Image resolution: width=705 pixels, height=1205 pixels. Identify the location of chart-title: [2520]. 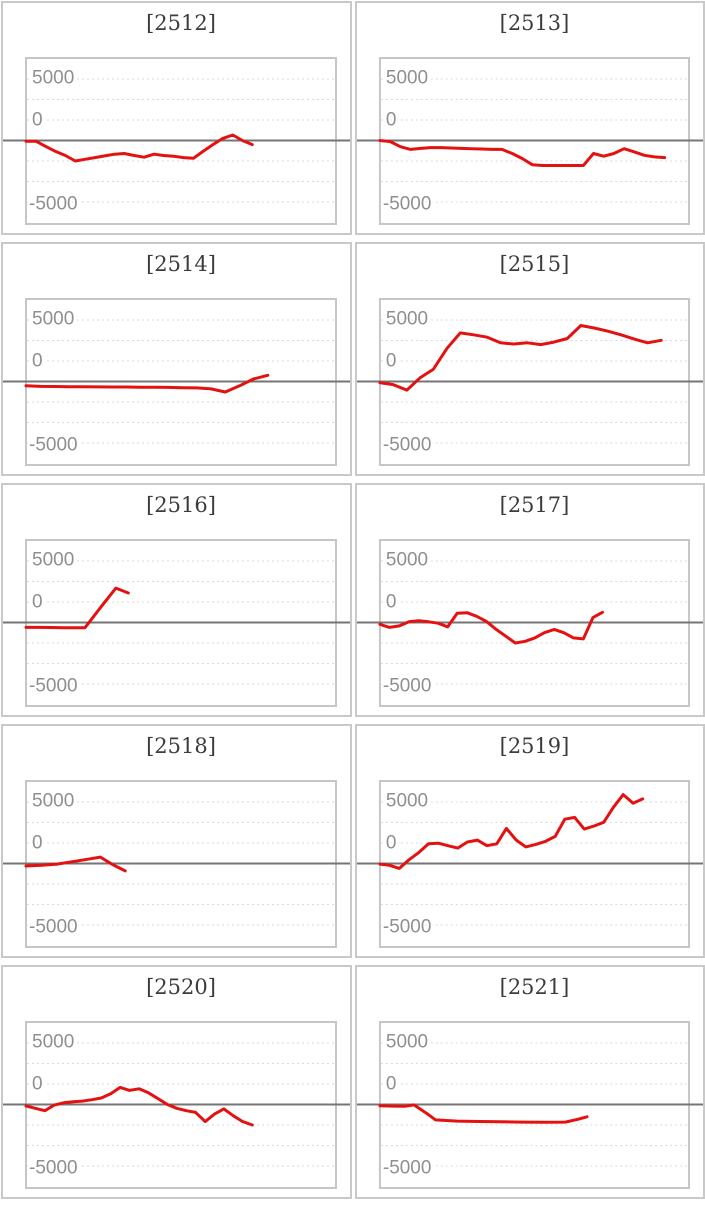
(181, 987).